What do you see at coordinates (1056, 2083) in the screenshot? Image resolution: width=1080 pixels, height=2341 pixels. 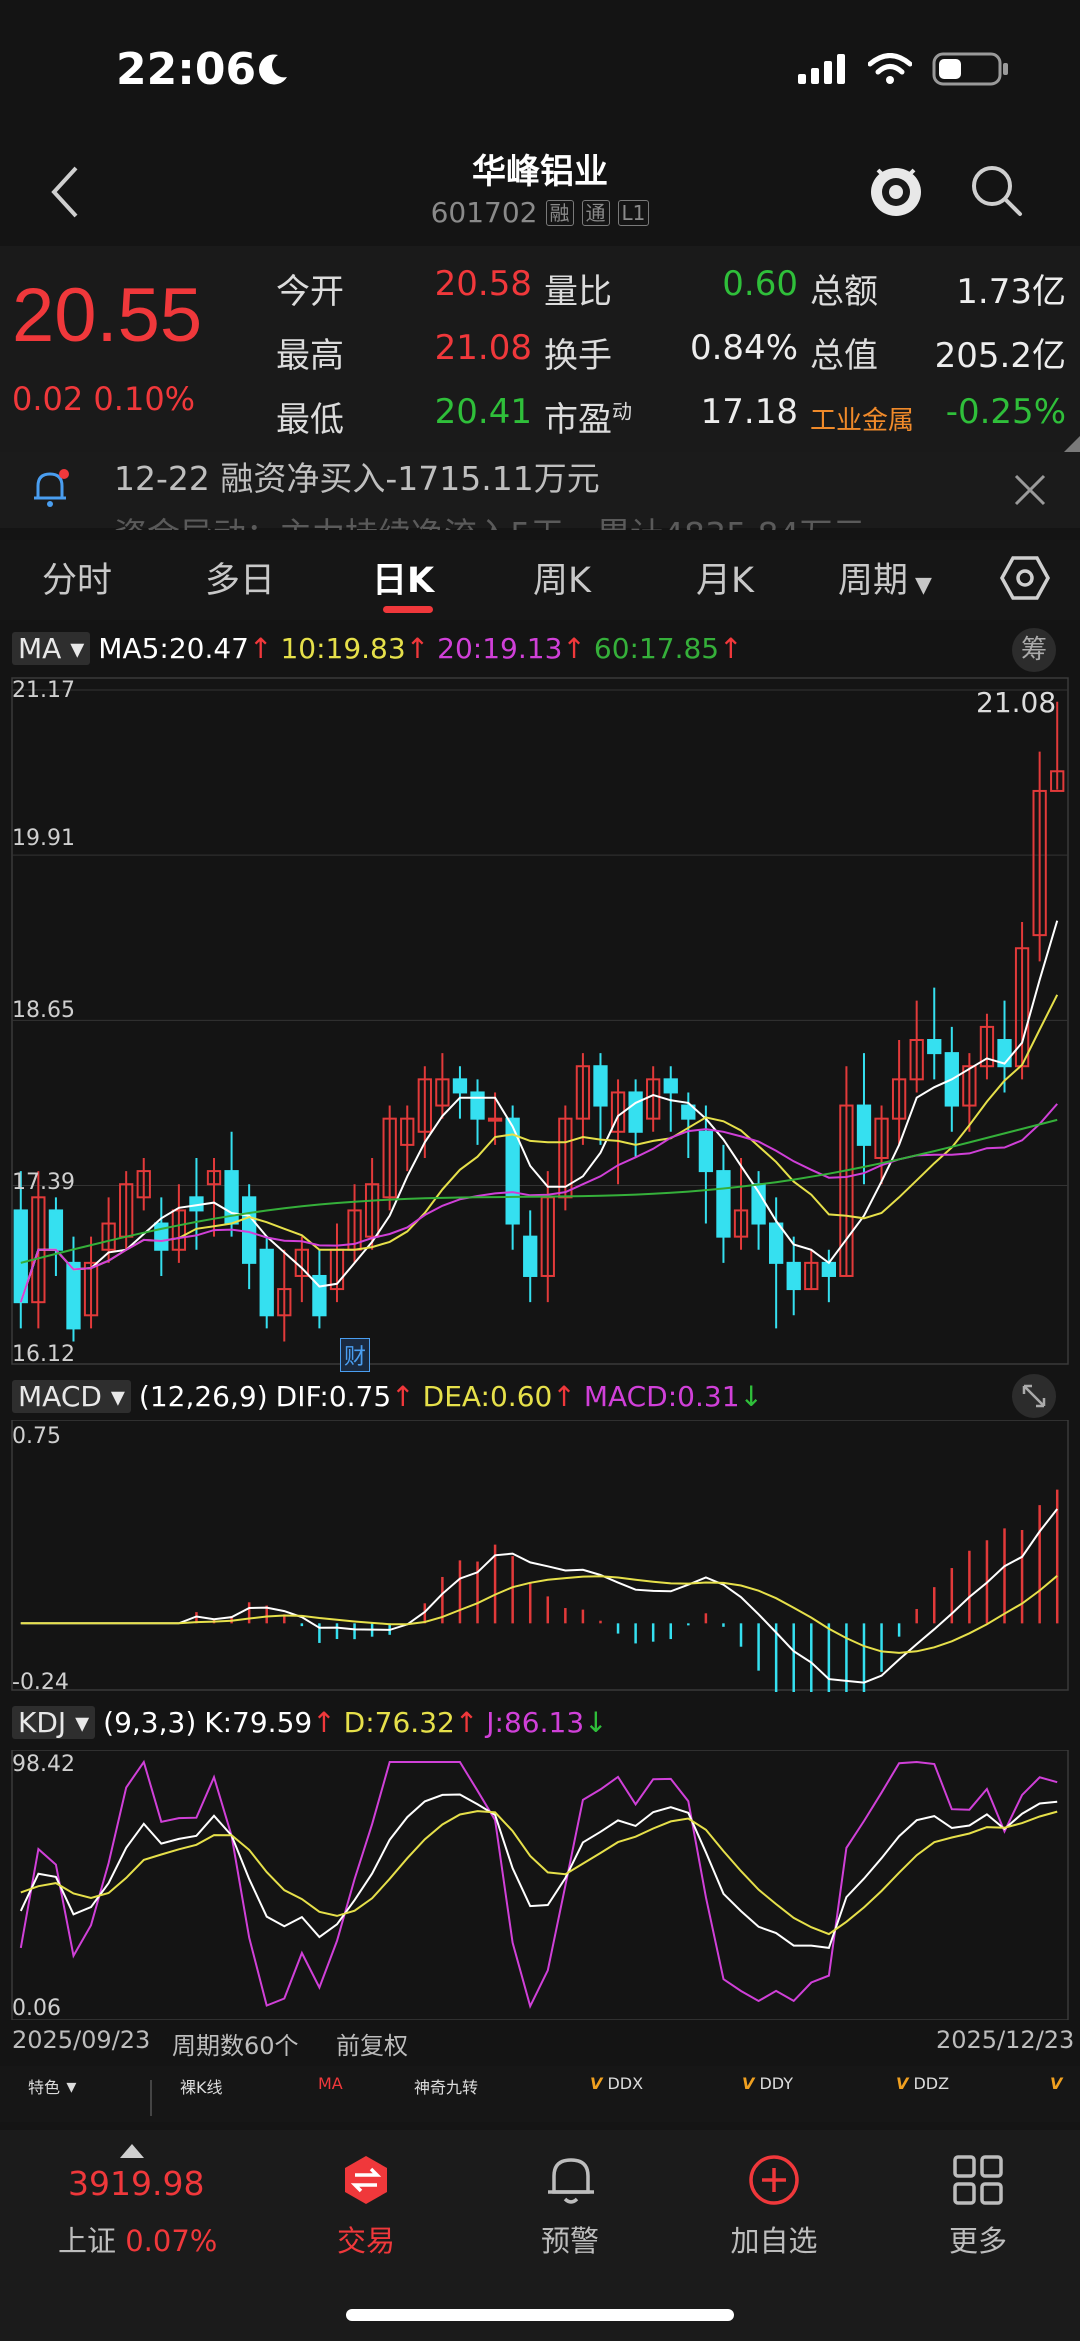 I see `tool-more-v: V` at bounding box center [1056, 2083].